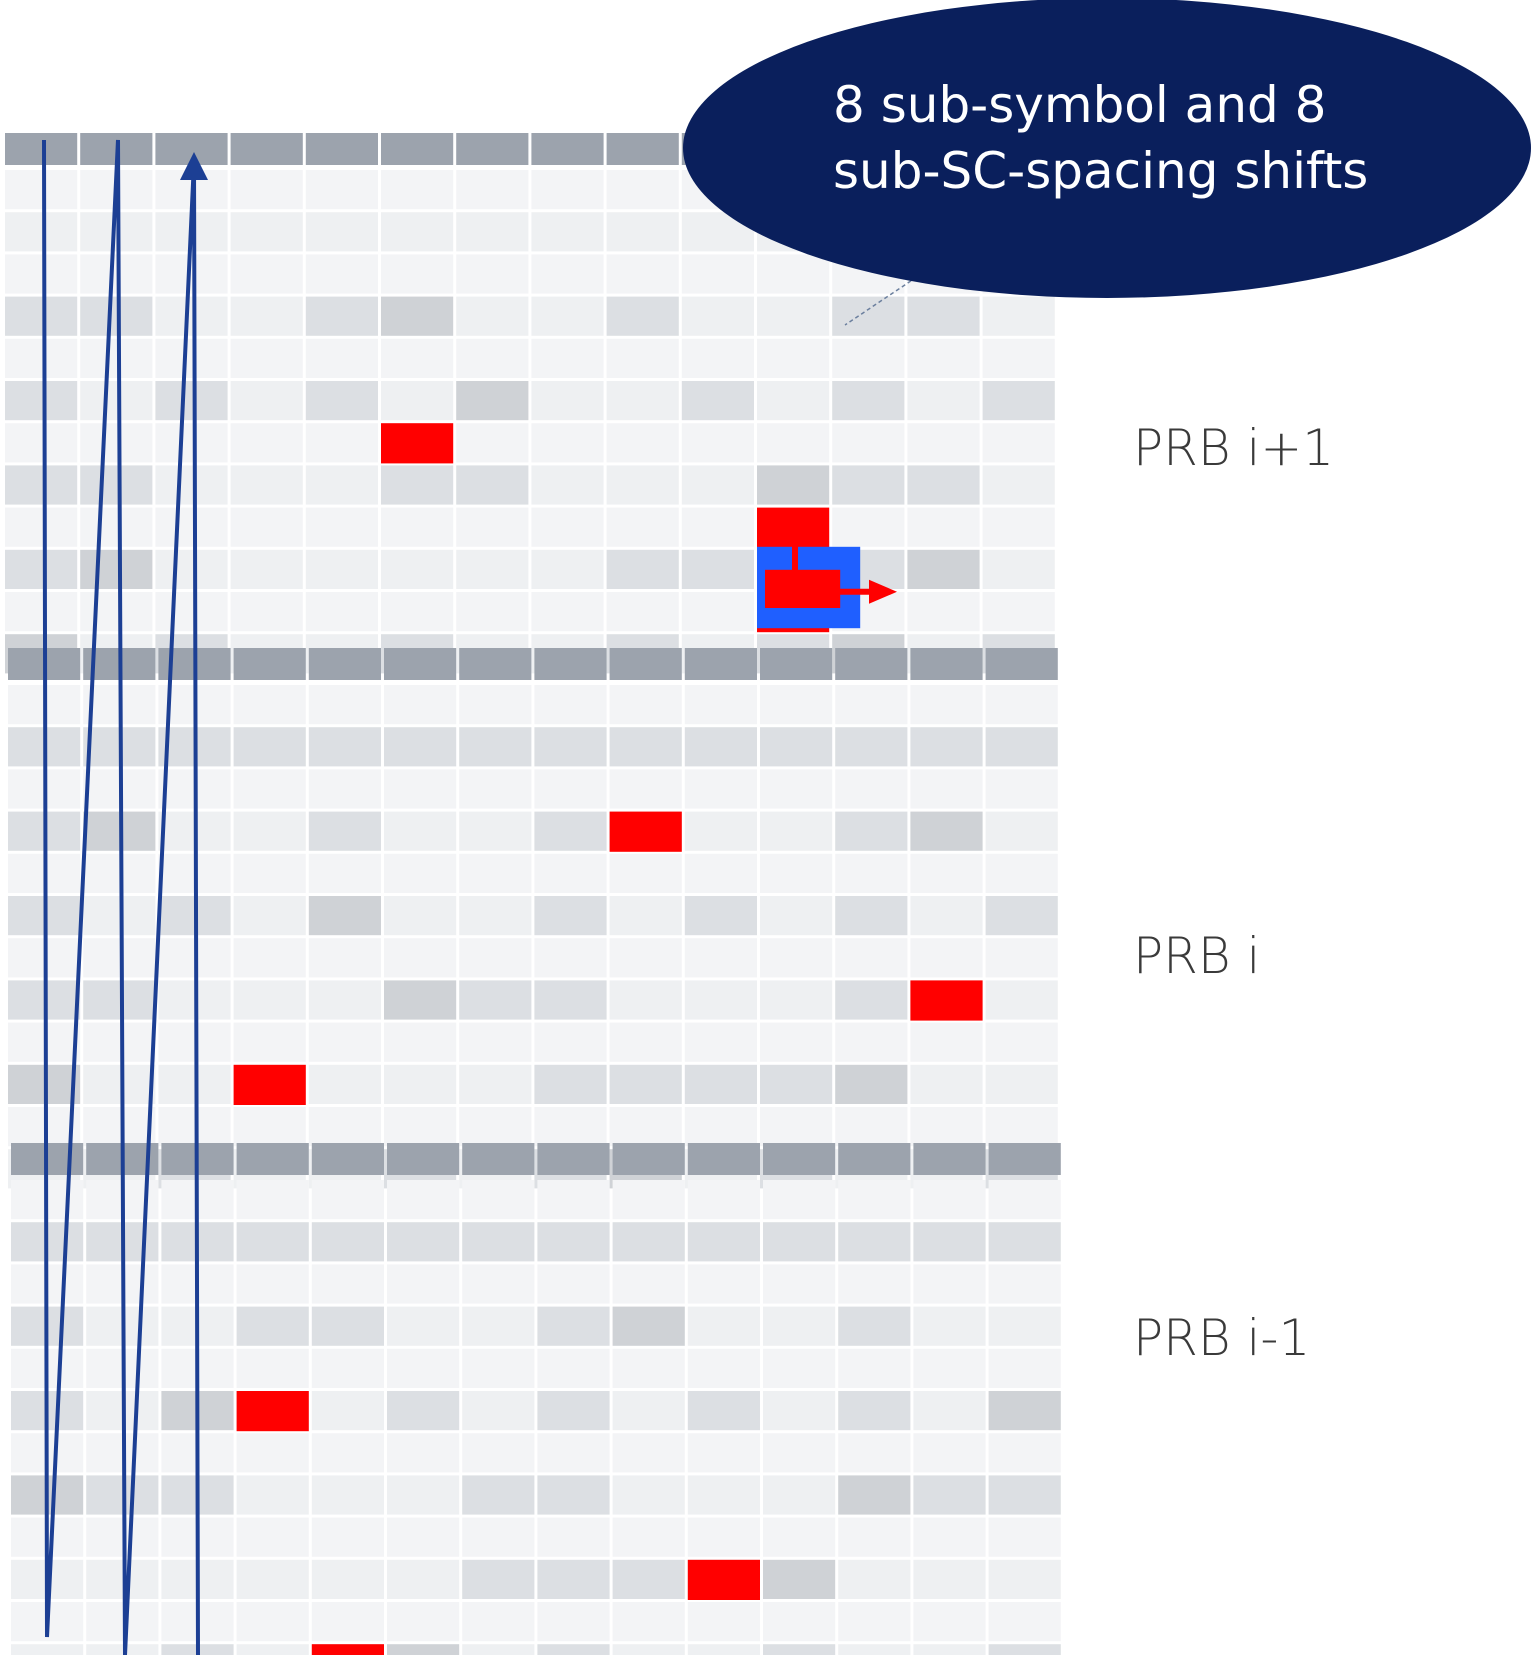 The image size is (1531, 1655). Describe the element at coordinates (1079, 105) in the screenshot. I see `callout-text-line1: 8 sub-symbol and 8` at that location.